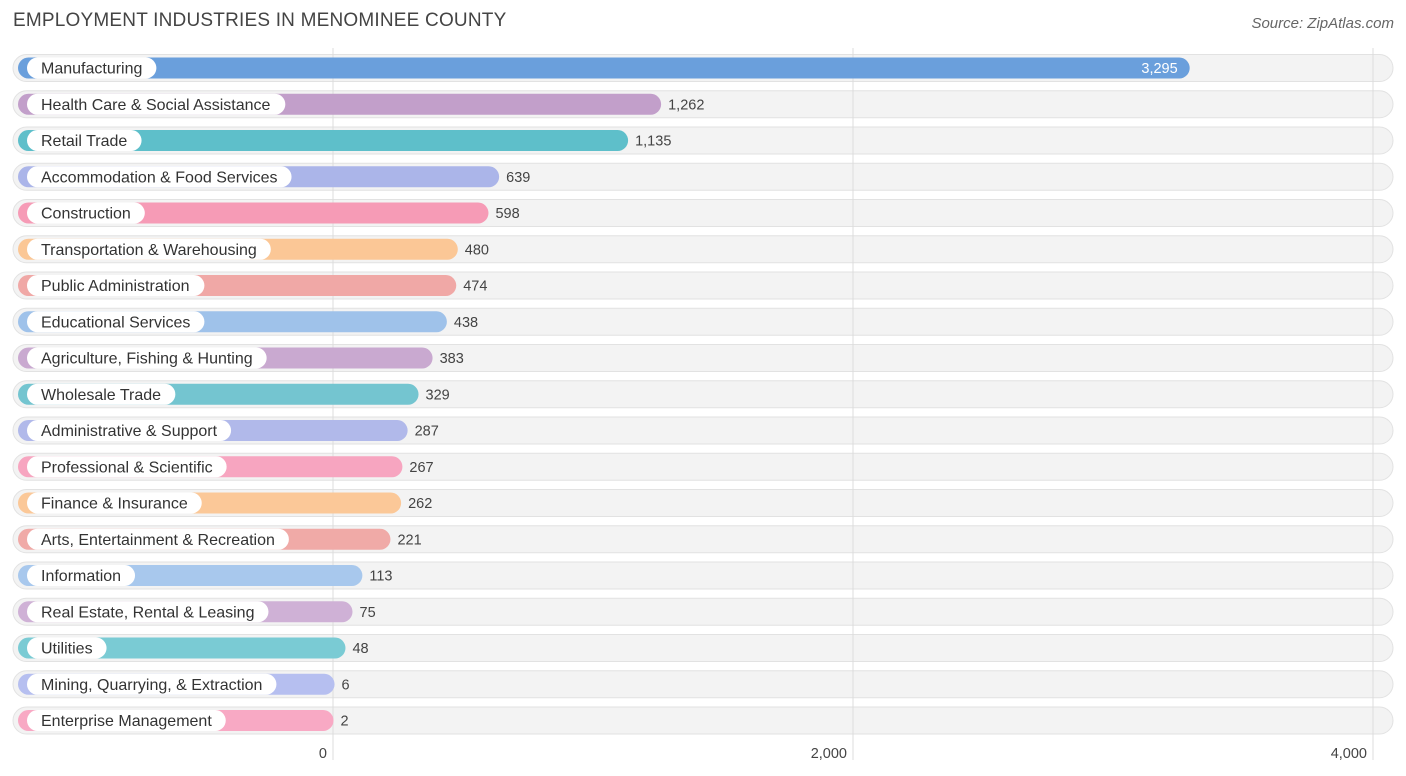 The height and width of the screenshot is (776, 1406). I want to click on x-axis: 0 2,000 4,000, so click(843, 754).